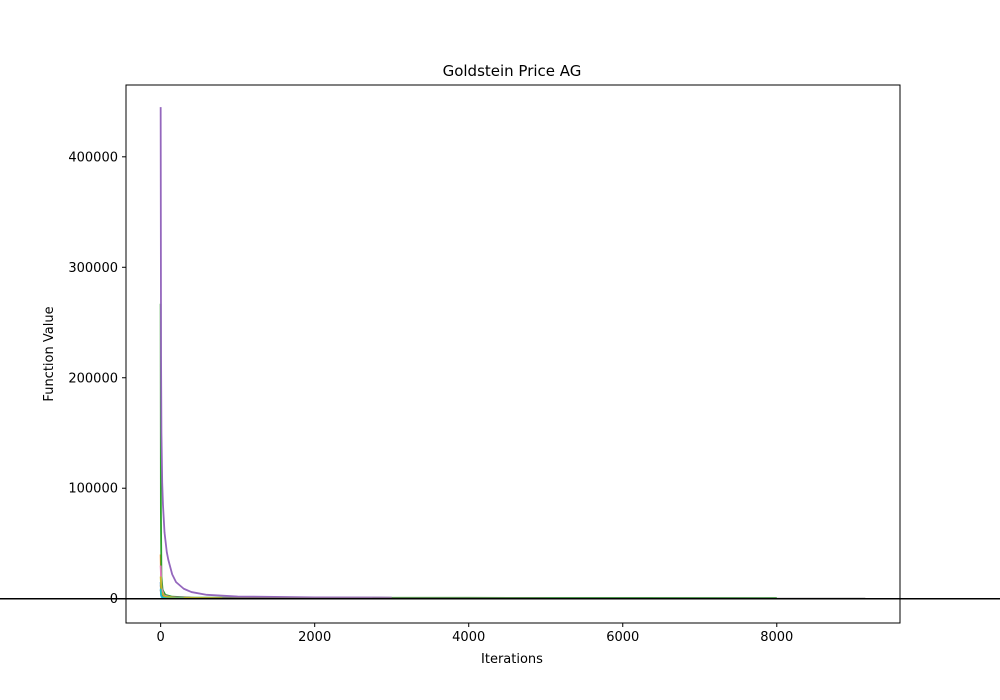 This screenshot has width=1000, height=700. What do you see at coordinates (622, 637) in the screenshot?
I see `x-tick-label: 6000` at bounding box center [622, 637].